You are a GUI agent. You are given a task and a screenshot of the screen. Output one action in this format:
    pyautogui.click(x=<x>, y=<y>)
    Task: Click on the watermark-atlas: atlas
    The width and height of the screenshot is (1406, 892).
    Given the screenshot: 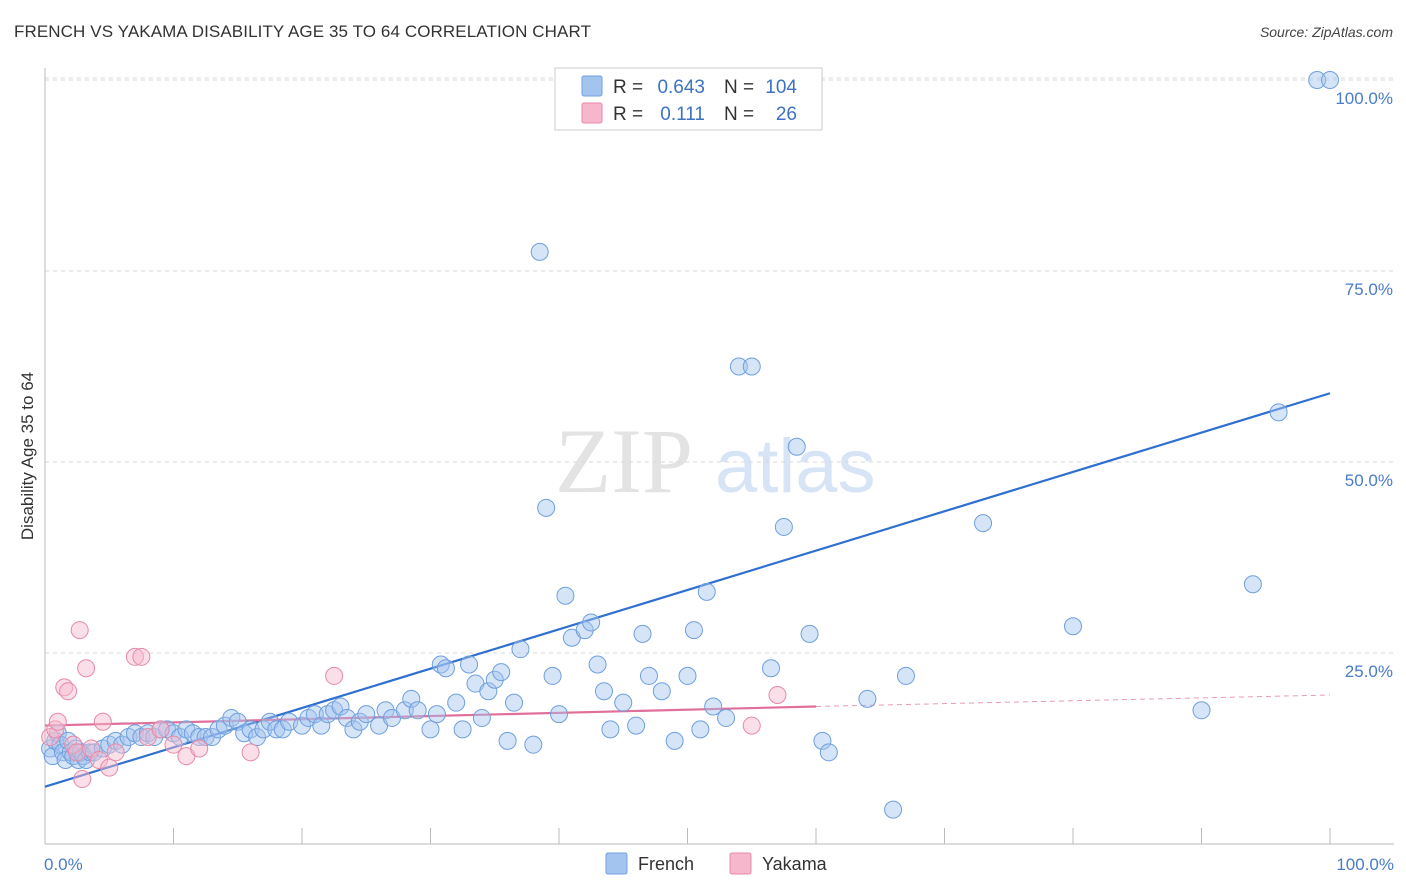 What is the action you would take?
    pyautogui.click(x=795, y=466)
    